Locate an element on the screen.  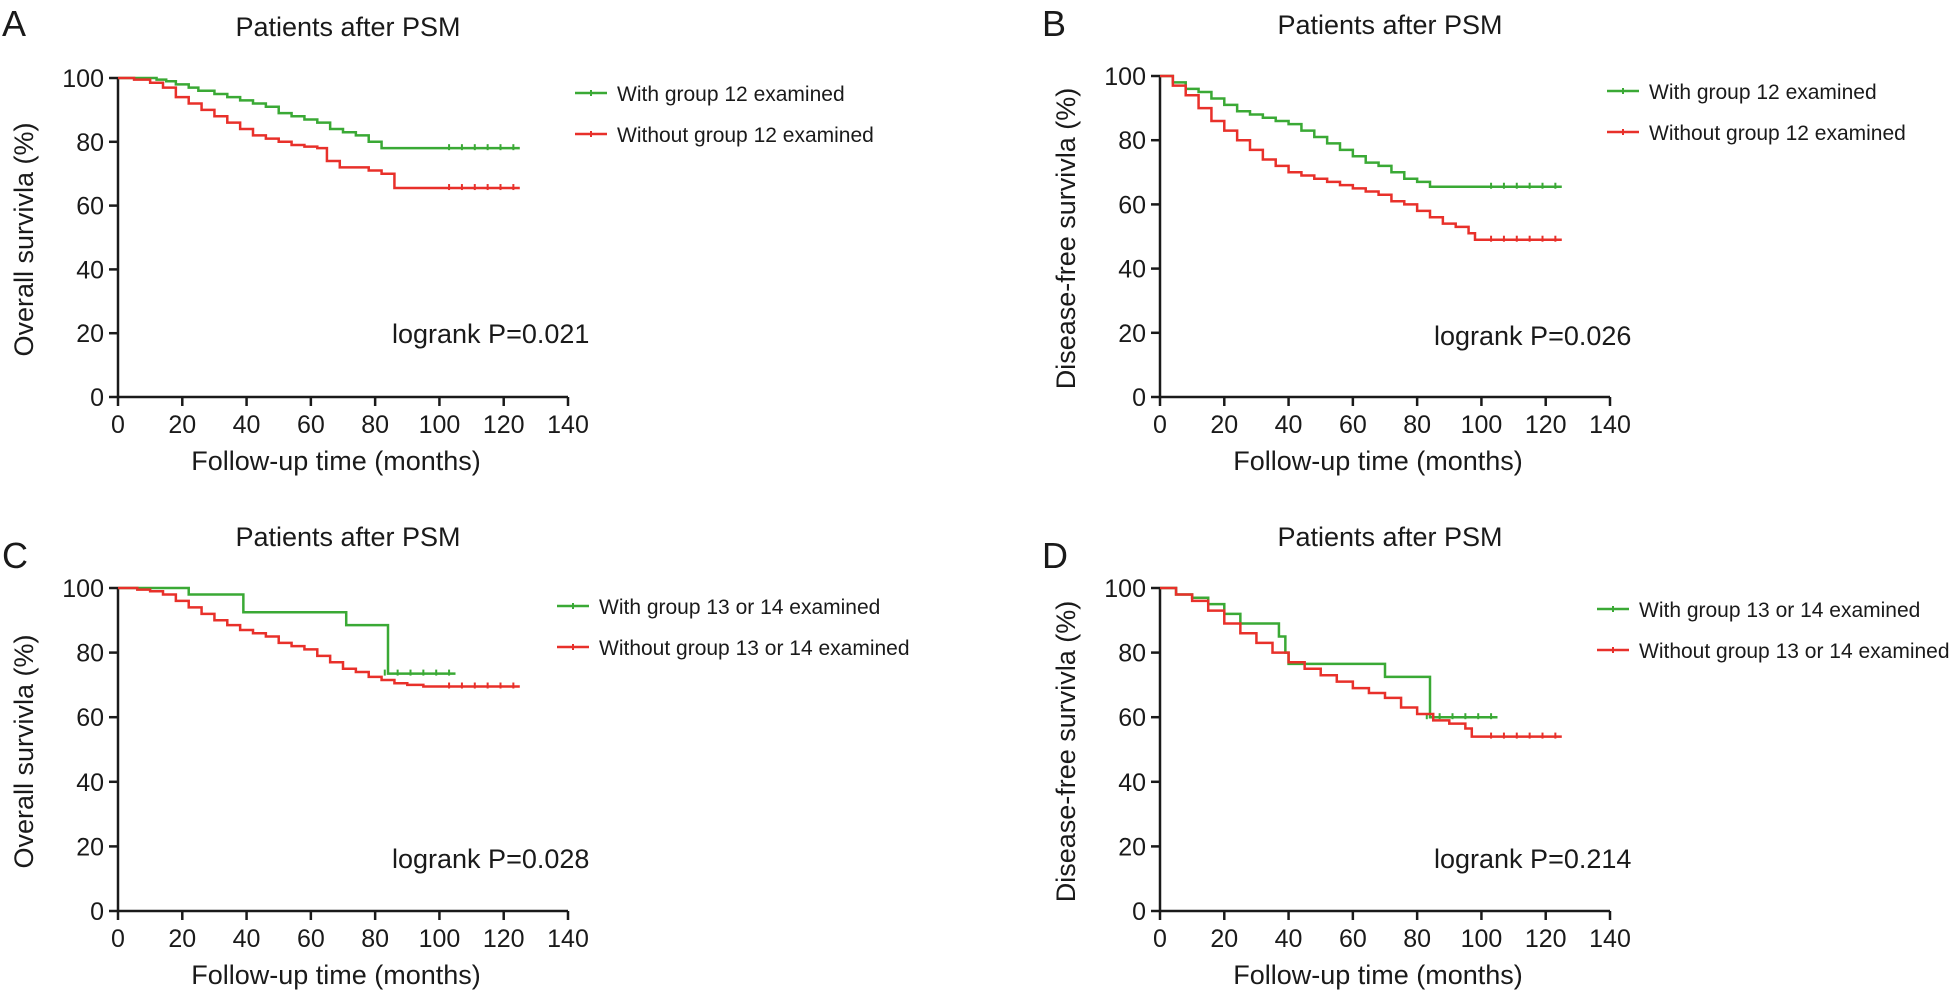
panel-letter: C is located at coordinates (15, 555).